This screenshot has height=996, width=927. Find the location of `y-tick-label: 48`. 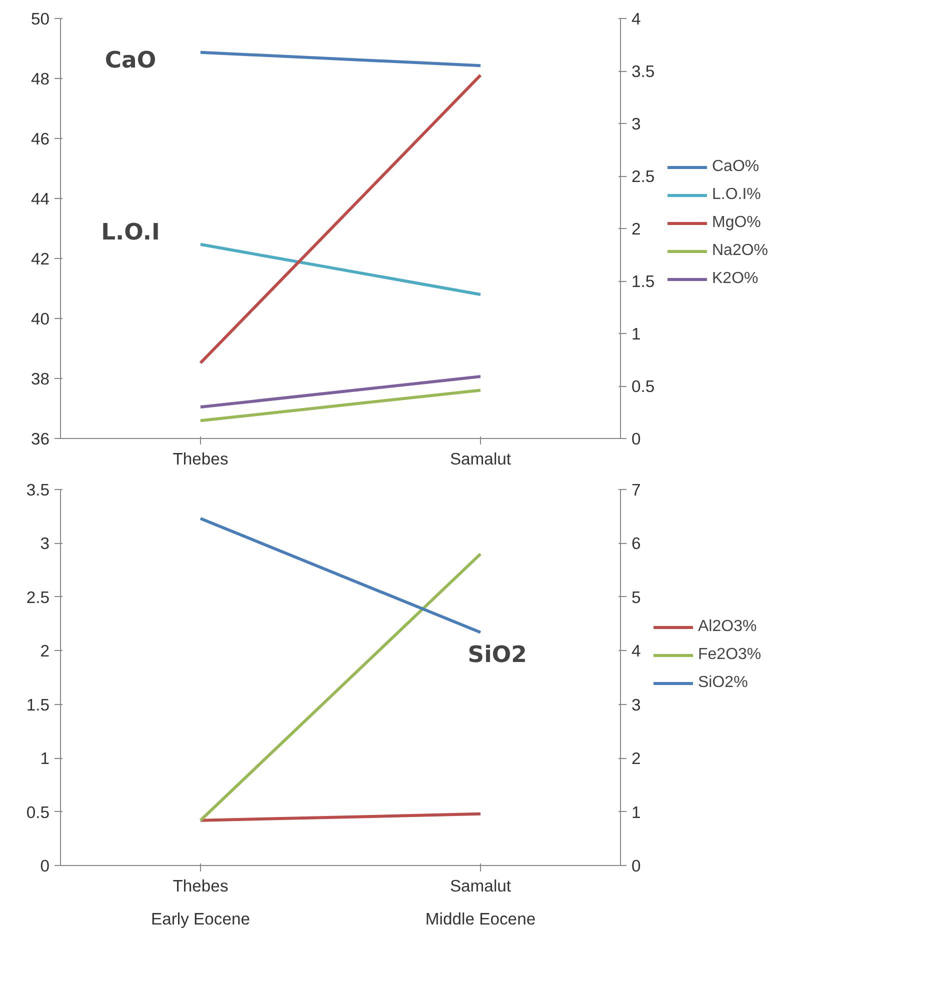

y-tick-label: 48 is located at coordinates (40, 79).